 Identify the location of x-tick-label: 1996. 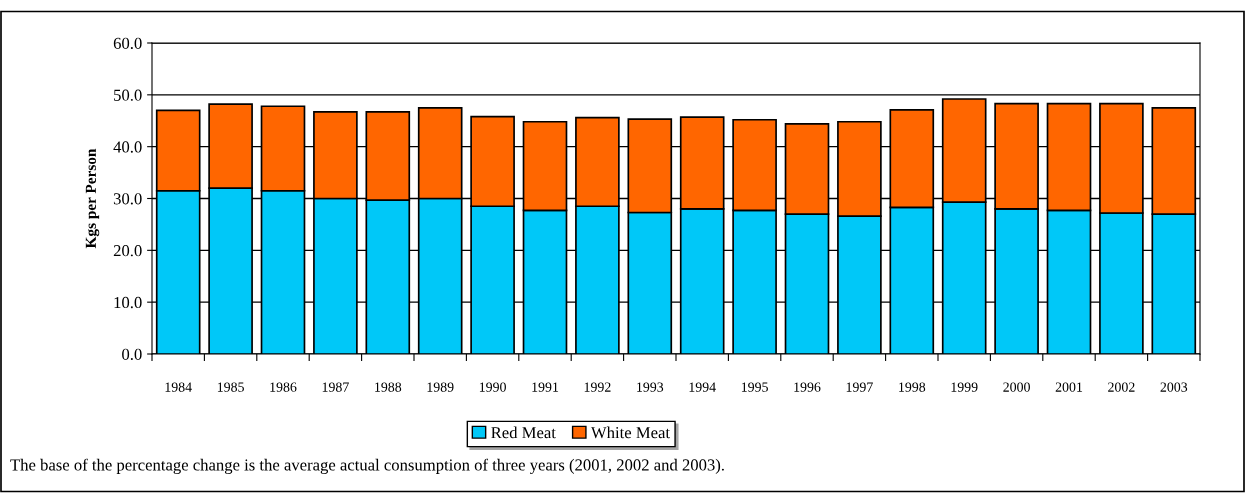
(807, 387).